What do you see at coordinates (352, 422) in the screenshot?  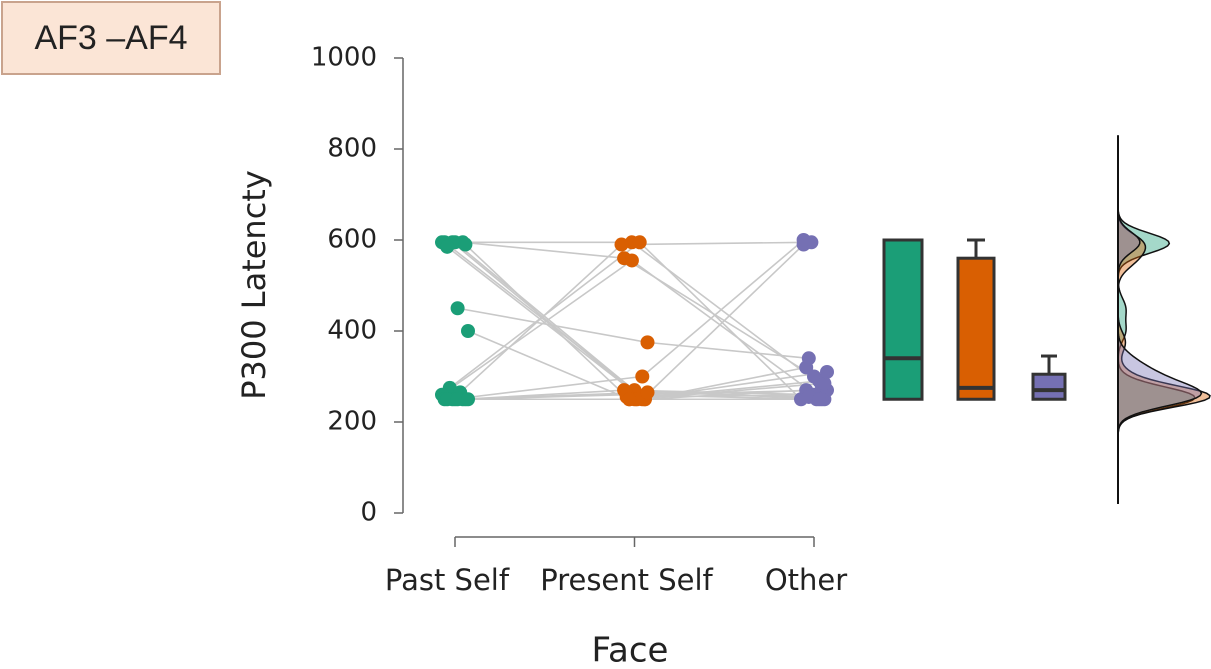 I see `y-tick-label: 200` at bounding box center [352, 422].